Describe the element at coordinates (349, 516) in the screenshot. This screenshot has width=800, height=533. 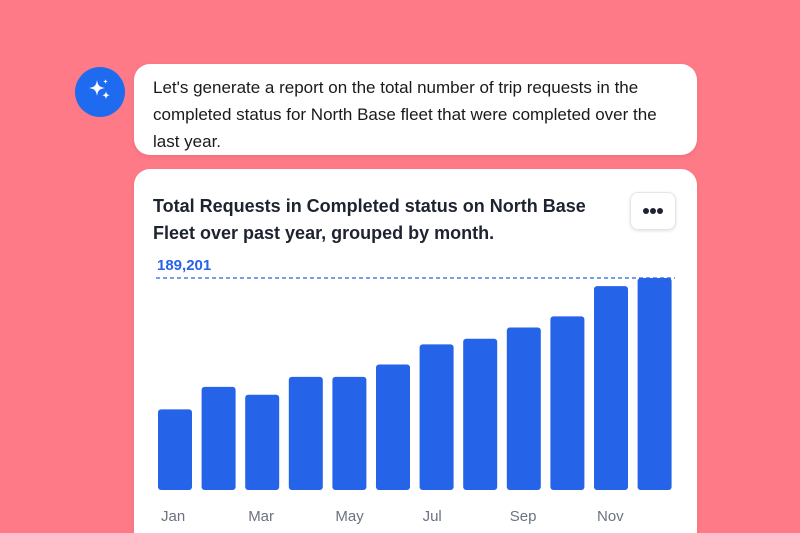
I see `x-tick-label: May` at that location.